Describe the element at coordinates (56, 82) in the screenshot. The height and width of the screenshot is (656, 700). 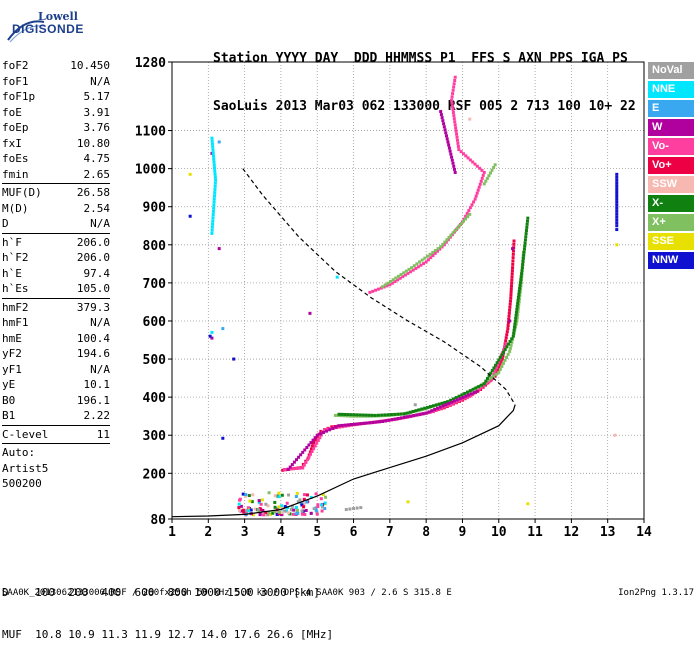
I see `param-row: foF1 N/A` at that location.